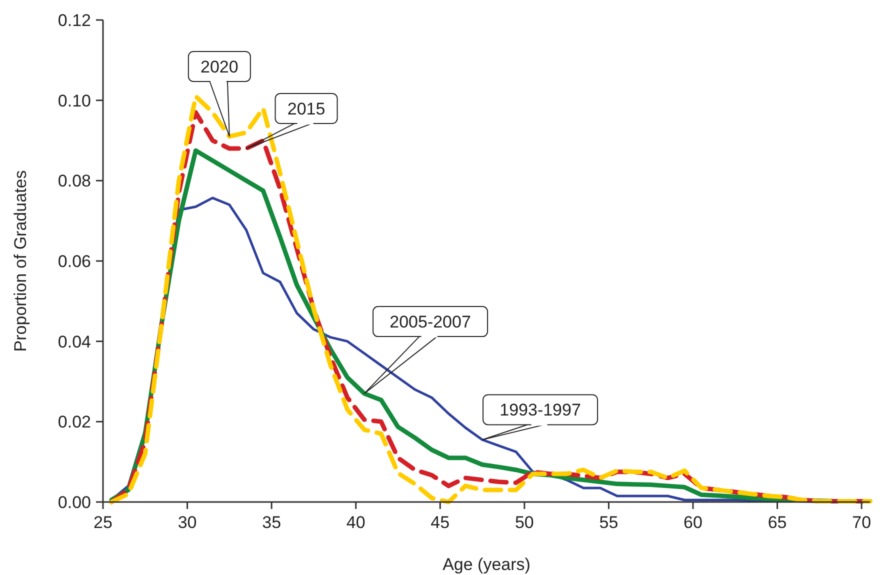 Image resolution: width=889 pixels, height=575 pixels. I want to click on y-tick-label: 0.10, so click(74, 100).